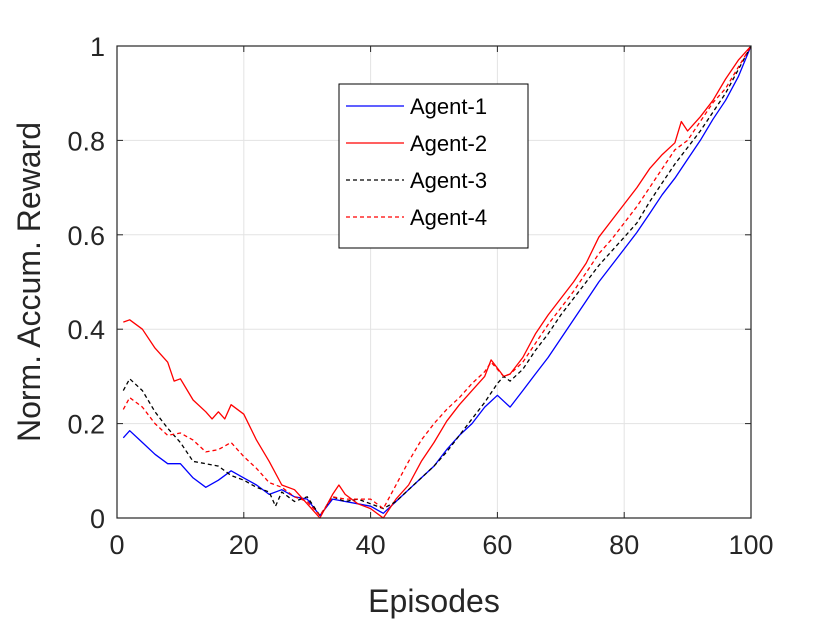 The width and height of the screenshot is (830, 628). What do you see at coordinates (116, 545) in the screenshot?
I see `x-tick-label: 0` at bounding box center [116, 545].